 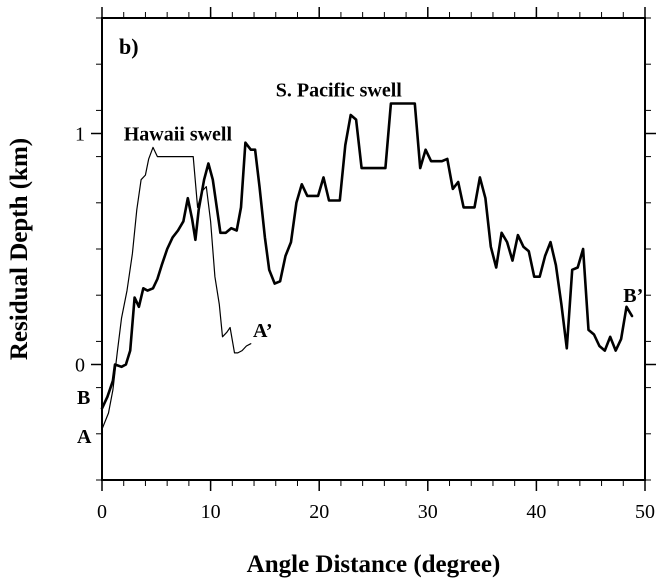 What do you see at coordinates (80, 366) in the screenshot?
I see `y-tick-label: 0` at bounding box center [80, 366].